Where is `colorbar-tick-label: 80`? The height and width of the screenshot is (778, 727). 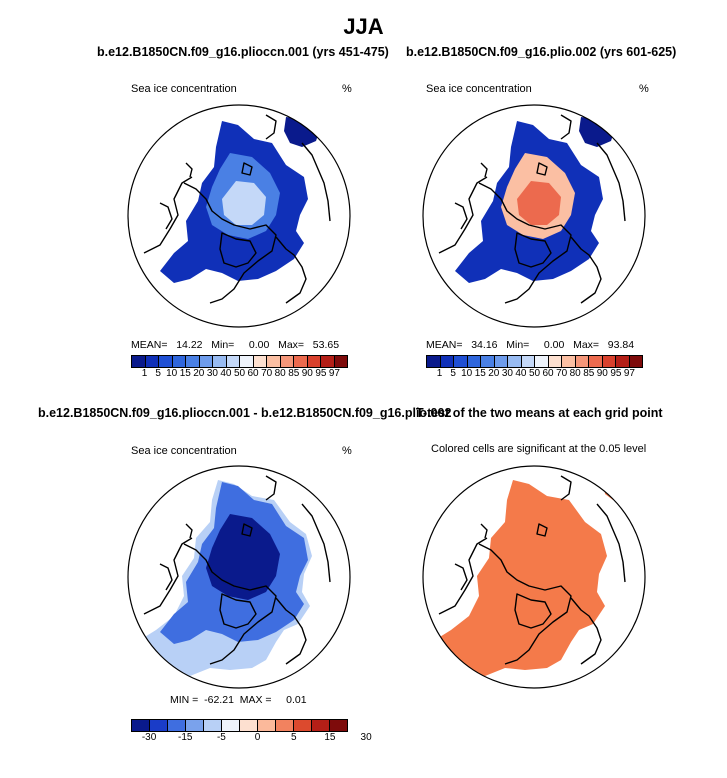
colorbar-tick-label: 80 is located at coordinates (575, 373).